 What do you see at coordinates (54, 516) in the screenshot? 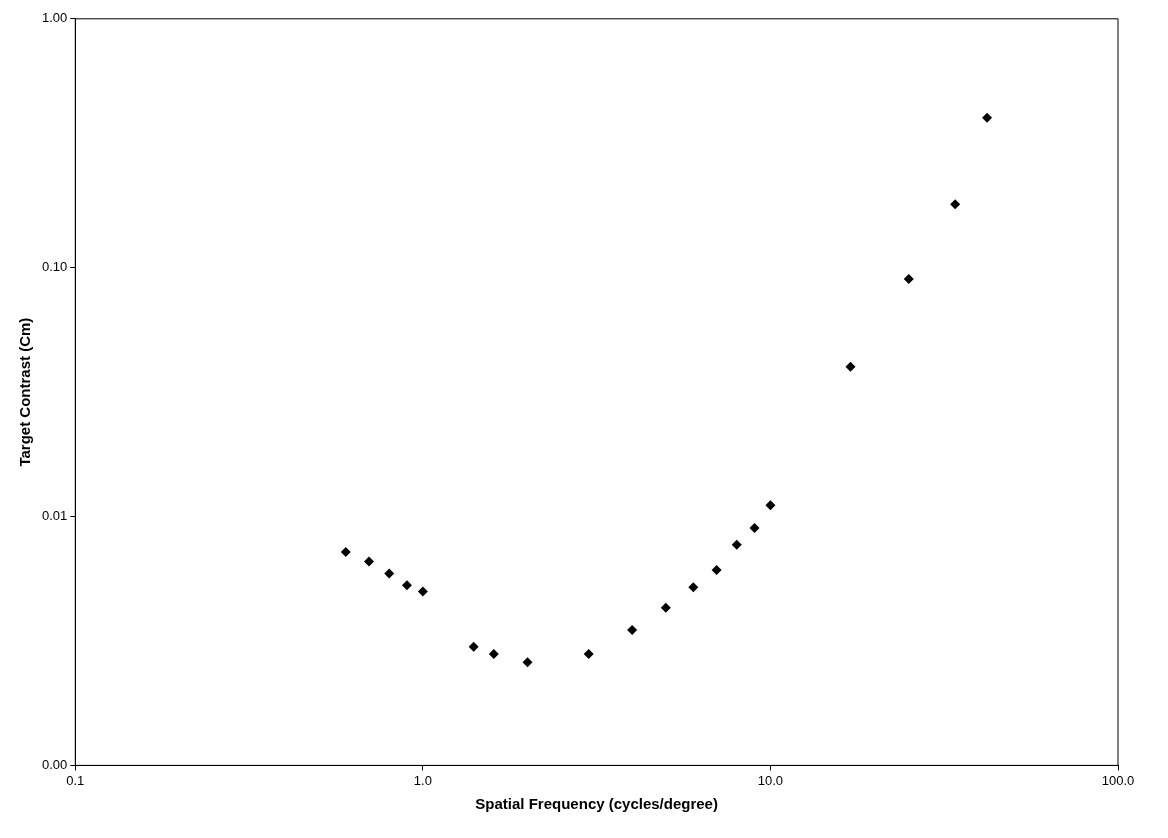
I see `y-tick-label: 0.01` at bounding box center [54, 516].